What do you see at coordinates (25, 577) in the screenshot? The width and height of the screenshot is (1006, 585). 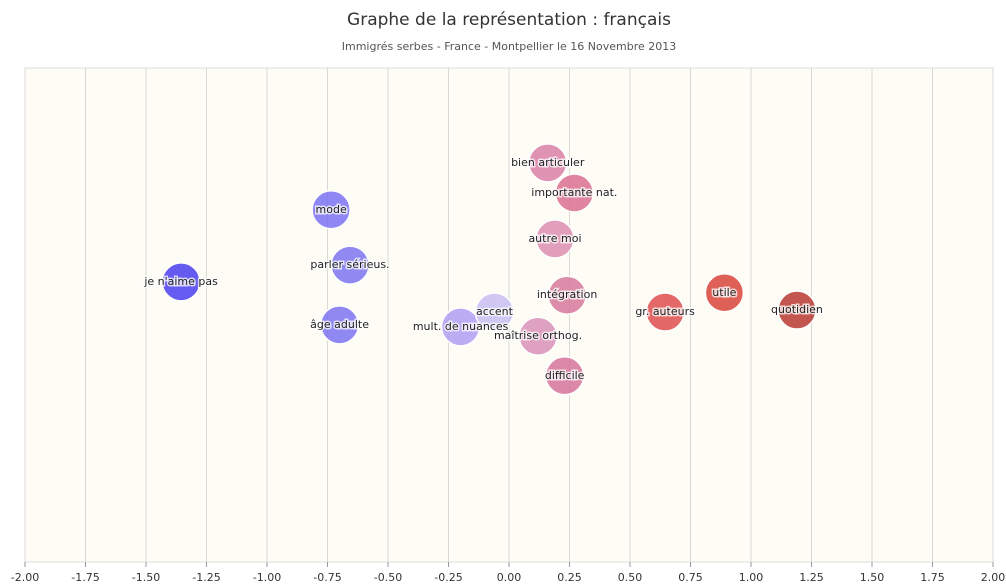 I see `x-tick-label: -2.00` at bounding box center [25, 577].